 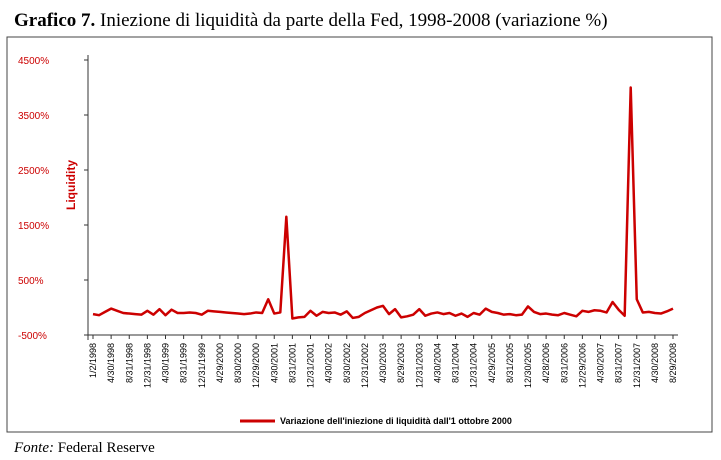 What do you see at coordinates (256, 365) in the screenshot?
I see `x-tick-label: 12/29/2000` at bounding box center [256, 365].